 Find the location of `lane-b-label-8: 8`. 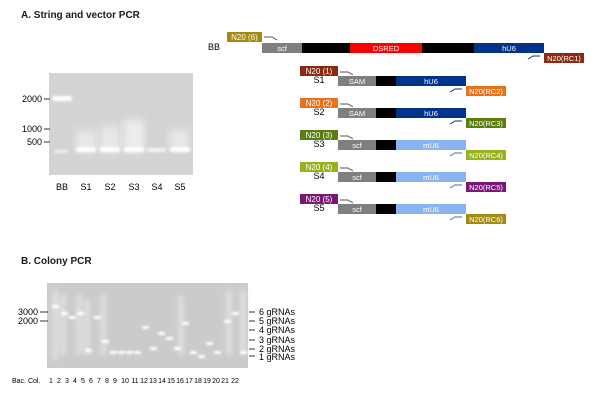

lane-b-label-8: 8 is located at coordinates (107, 381).